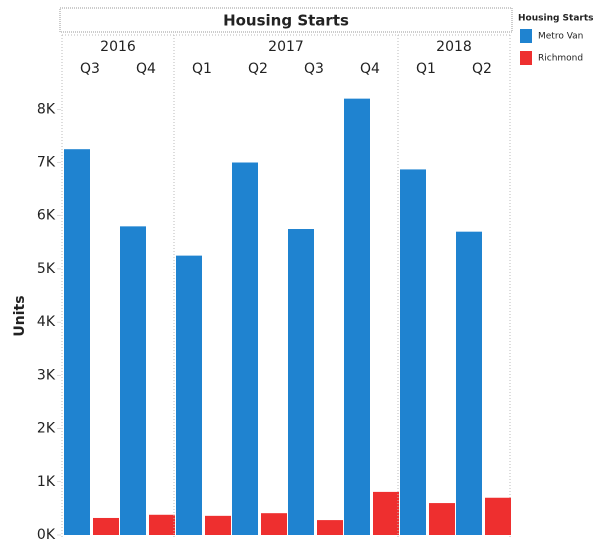 Image resolution: width=594 pixels, height=543 pixels. Describe the element at coordinates (46, 533) in the screenshot. I see `y-tick-label: 0K` at that location.